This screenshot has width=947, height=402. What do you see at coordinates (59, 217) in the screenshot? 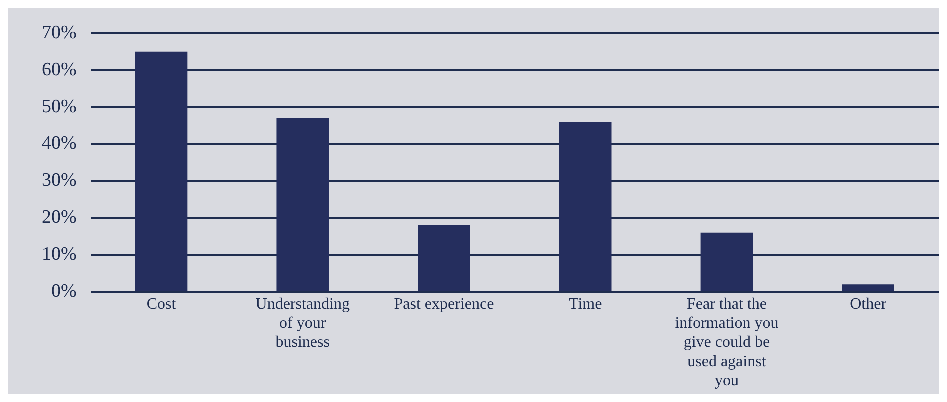
I see `y-tick-label: 20%` at bounding box center [59, 217].